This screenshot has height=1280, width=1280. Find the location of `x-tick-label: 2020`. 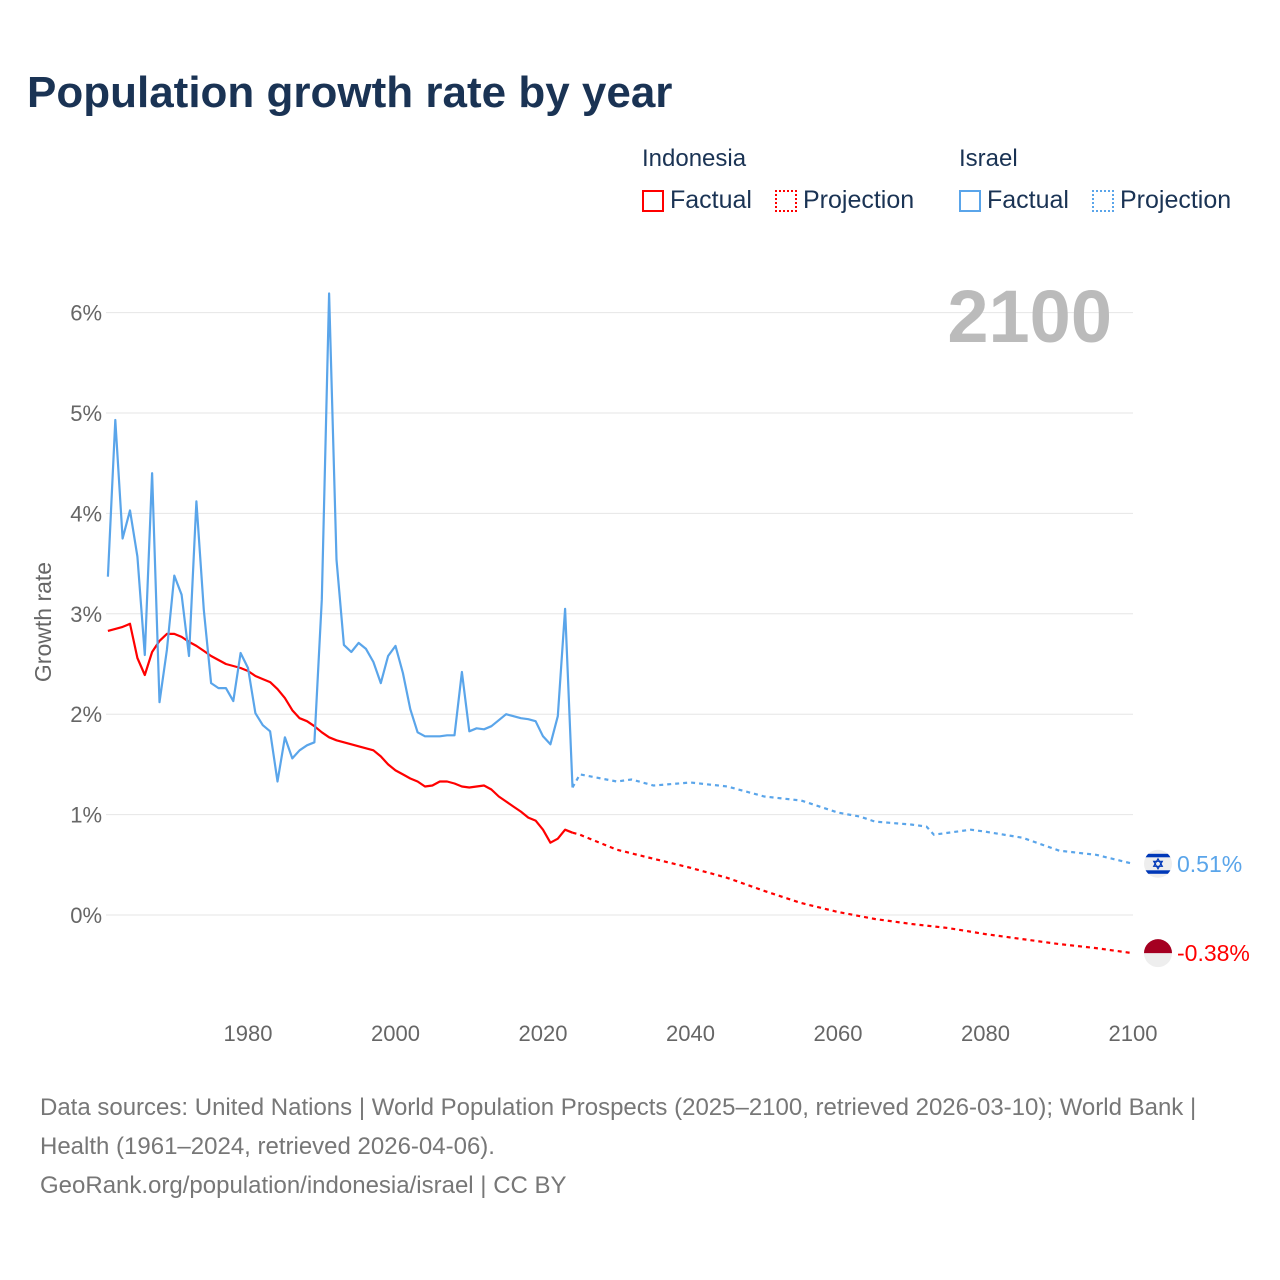

x-tick-label: 2020 is located at coordinates (543, 1033).